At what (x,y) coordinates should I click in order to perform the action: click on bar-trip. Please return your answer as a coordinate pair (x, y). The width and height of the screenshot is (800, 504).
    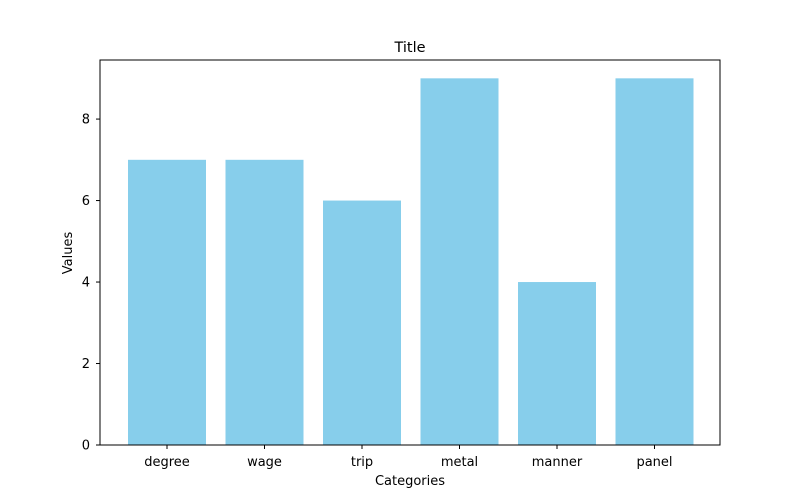
    Looking at the image, I should click on (362, 322).